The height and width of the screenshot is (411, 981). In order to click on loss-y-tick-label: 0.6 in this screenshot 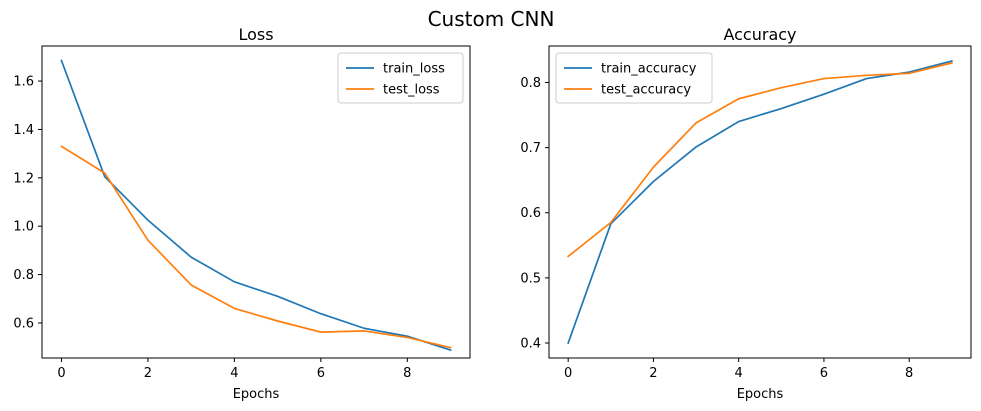, I will do `click(23, 323)`.